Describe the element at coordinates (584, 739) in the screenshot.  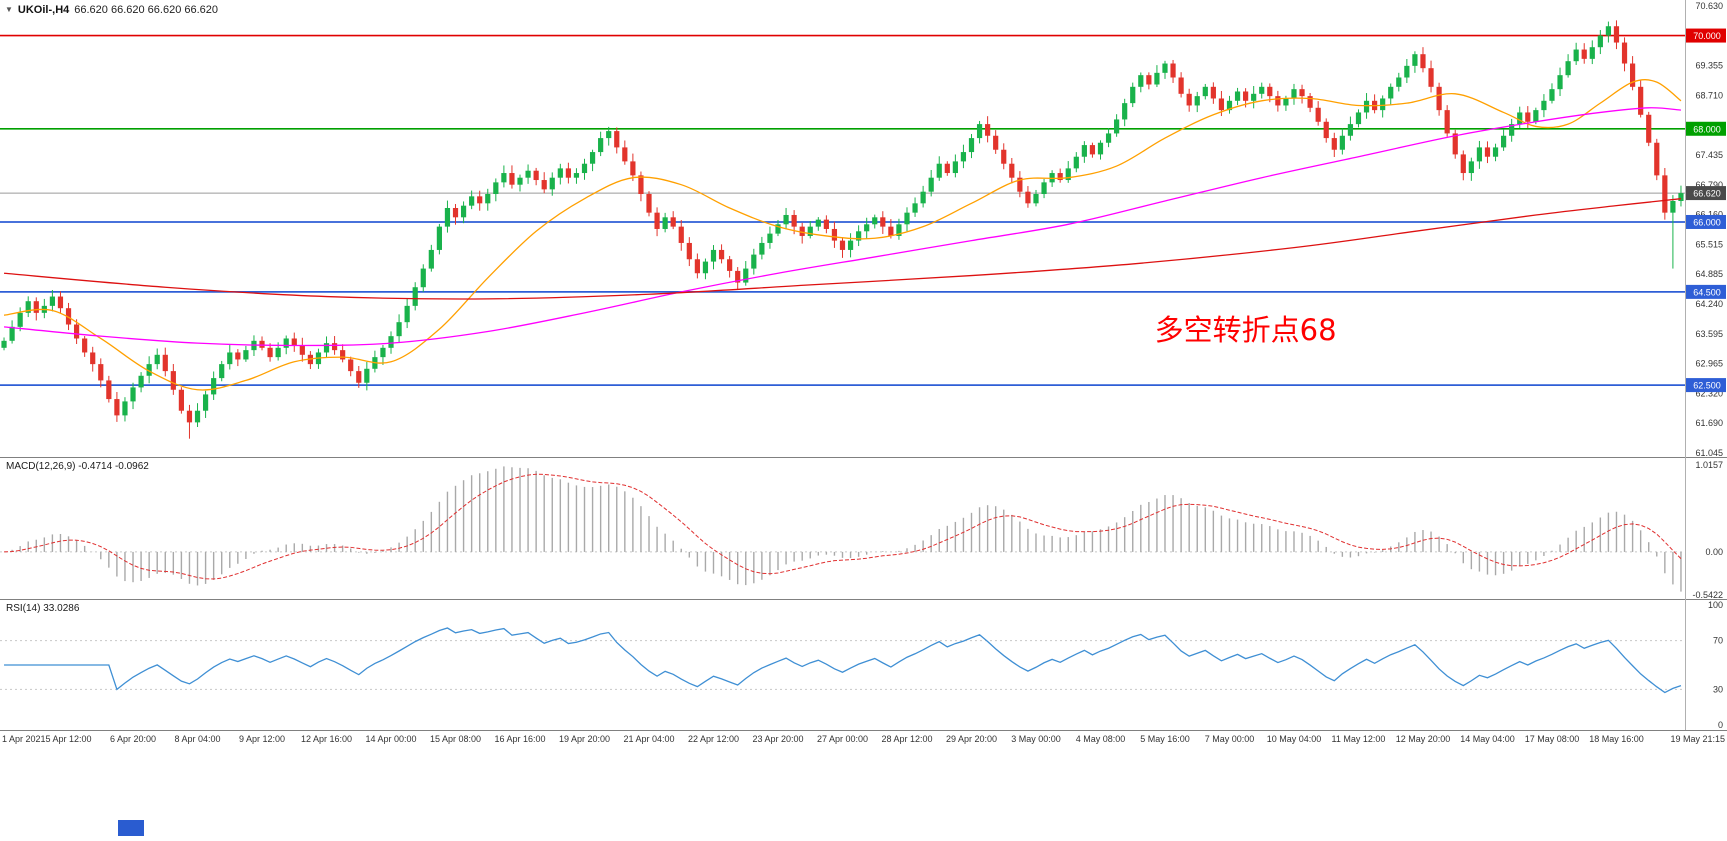
I see `svg-text: 19 Apr 20:00` at that location.